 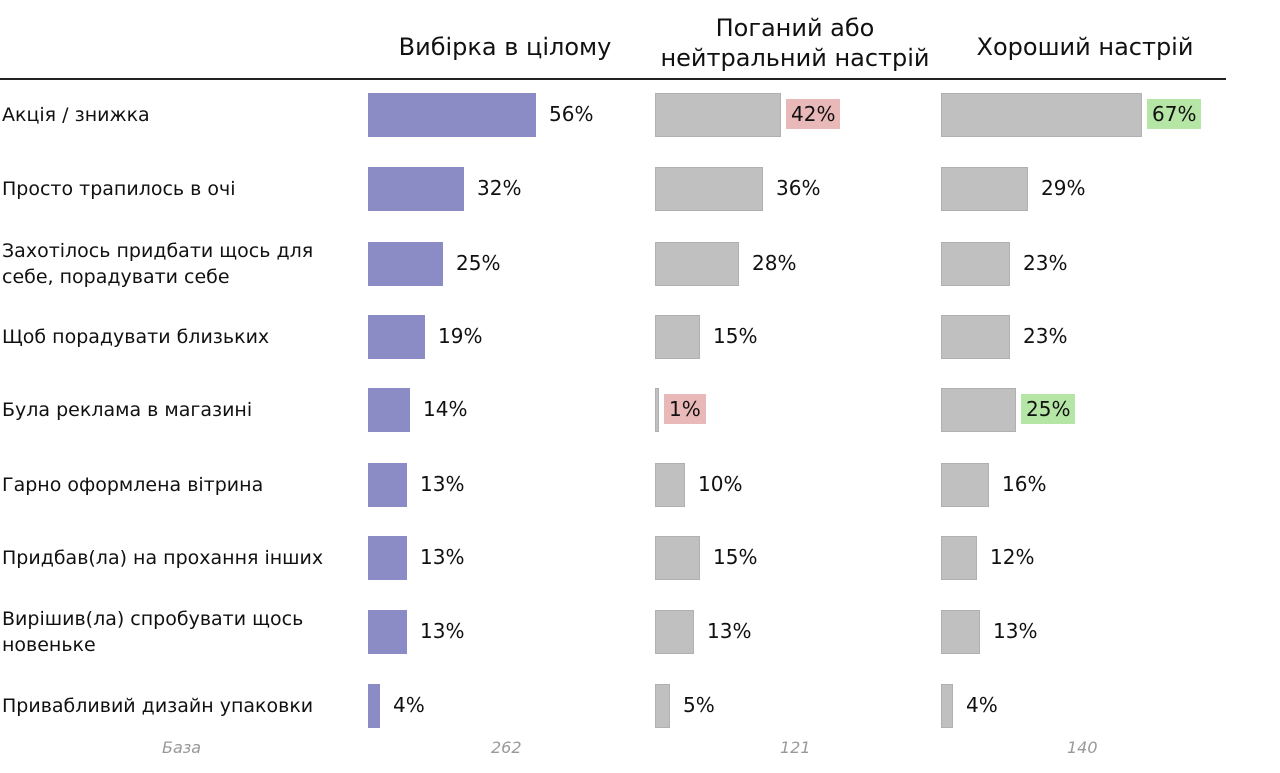 I want to click on category-label: Щоб порадувати близьких, so click(x=136, y=337).